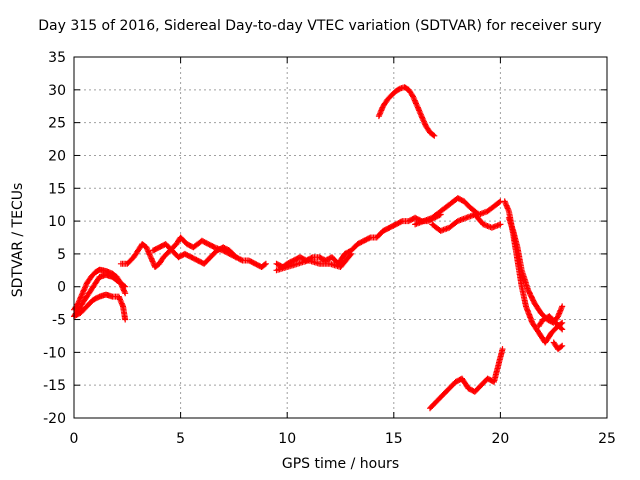  What do you see at coordinates (74, 439) in the screenshot?
I see `x-tick-label: 0` at bounding box center [74, 439].